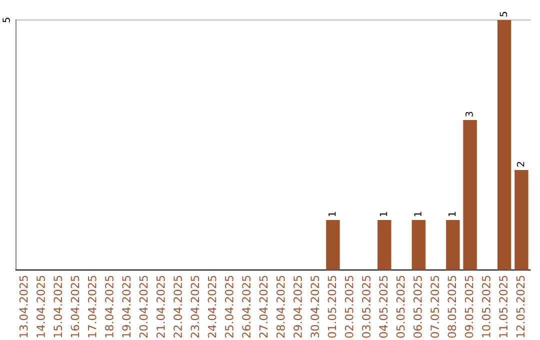  I want to click on x-tick-label: 29.04.2025, so click(298, 307).